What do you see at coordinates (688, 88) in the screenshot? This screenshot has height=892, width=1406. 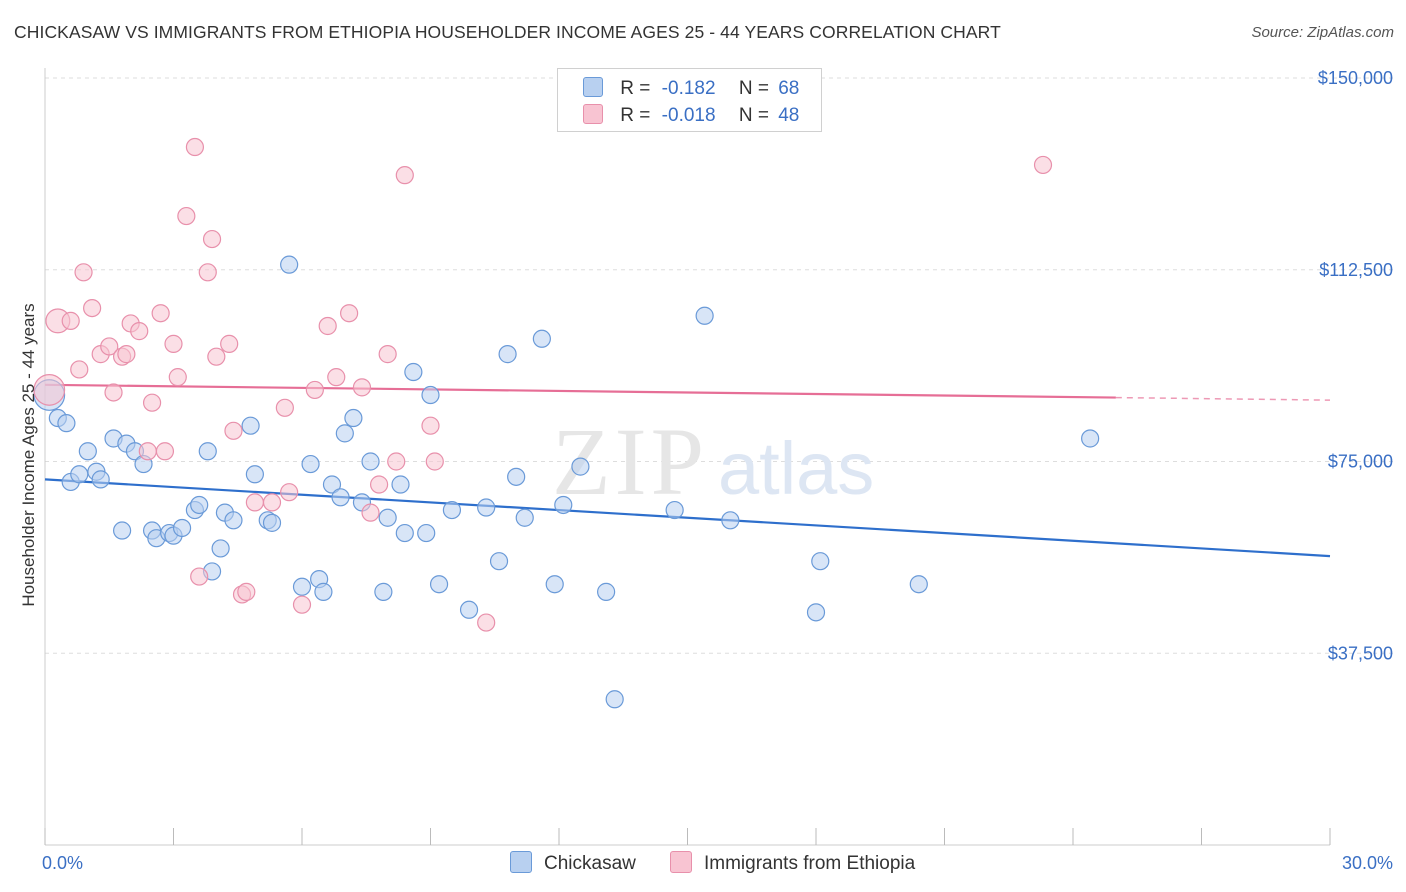 I see `r-value: -0.182` at bounding box center [688, 88].